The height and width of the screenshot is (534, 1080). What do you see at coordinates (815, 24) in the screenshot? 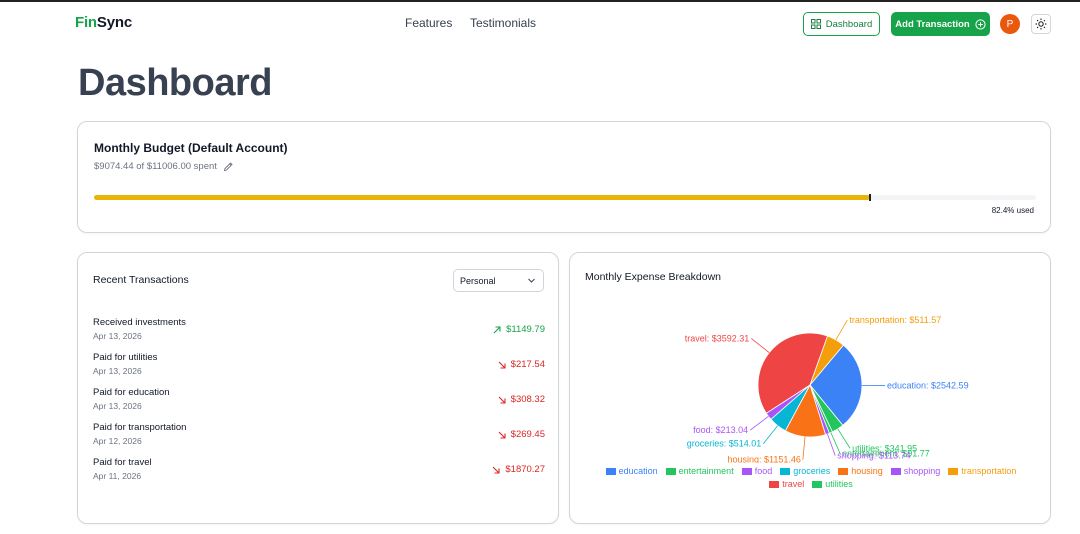
I see `dashboard-grid-icon` at bounding box center [815, 24].